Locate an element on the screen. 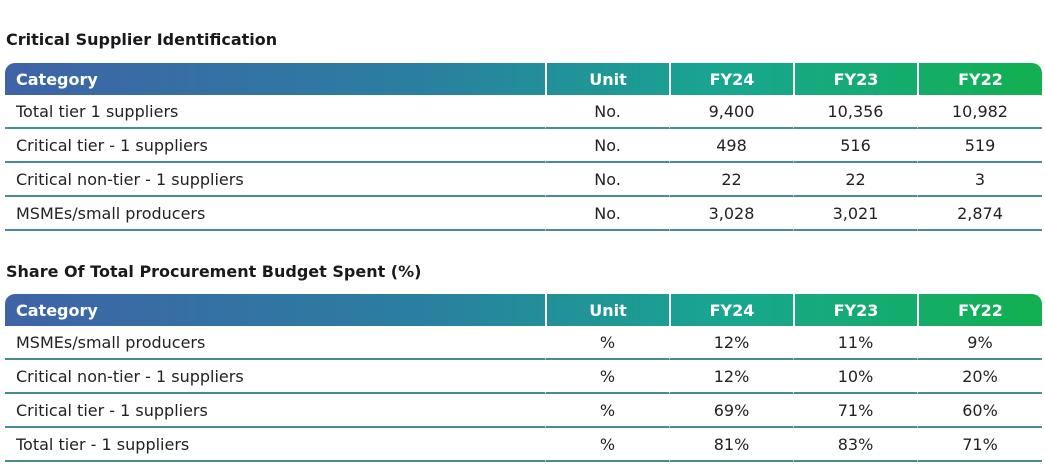 This screenshot has height=476, width=1045. cell-fy22: 20% is located at coordinates (979, 377).